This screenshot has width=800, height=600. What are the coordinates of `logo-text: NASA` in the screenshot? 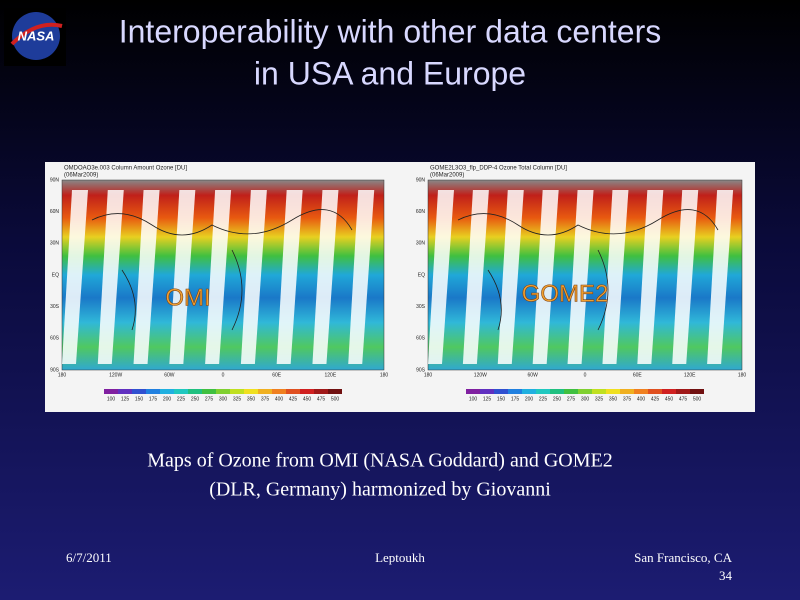 It's located at (36, 35).